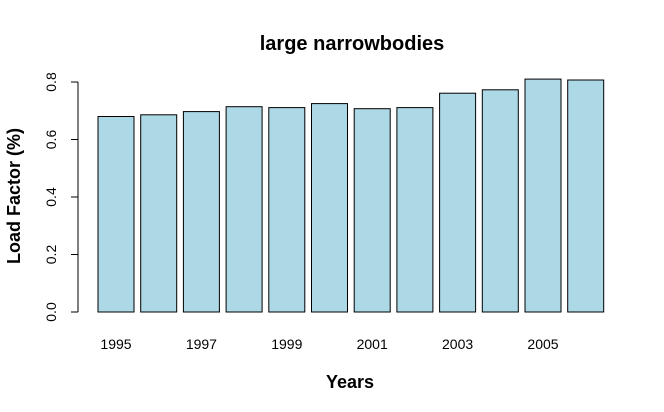 This screenshot has width=664, height=412. I want to click on bar-1995, so click(116, 214).